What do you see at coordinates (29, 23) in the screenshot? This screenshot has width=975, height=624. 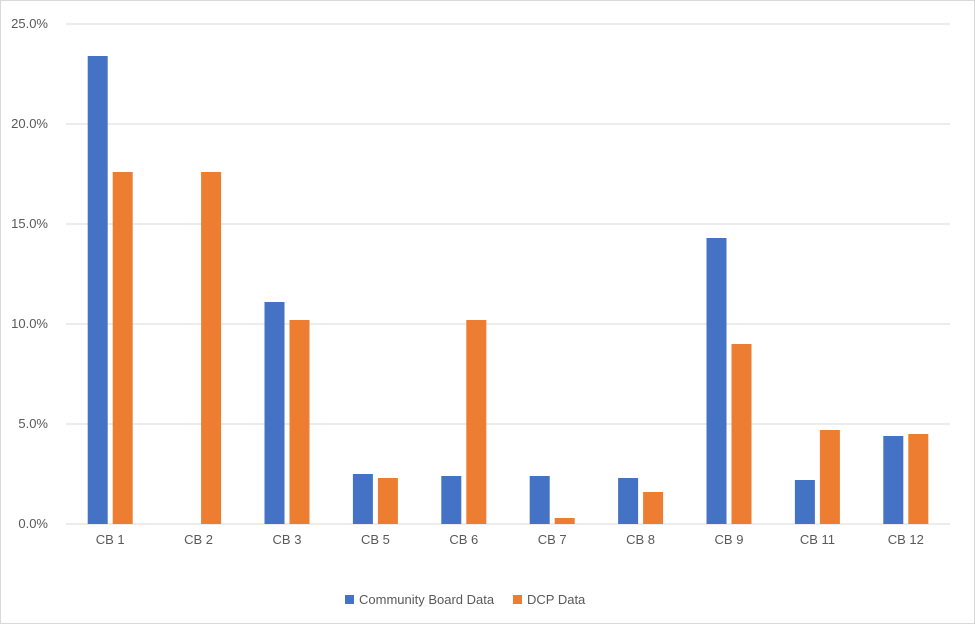 I see `y-tick-label: 25.0%` at bounding box center [29, 23].